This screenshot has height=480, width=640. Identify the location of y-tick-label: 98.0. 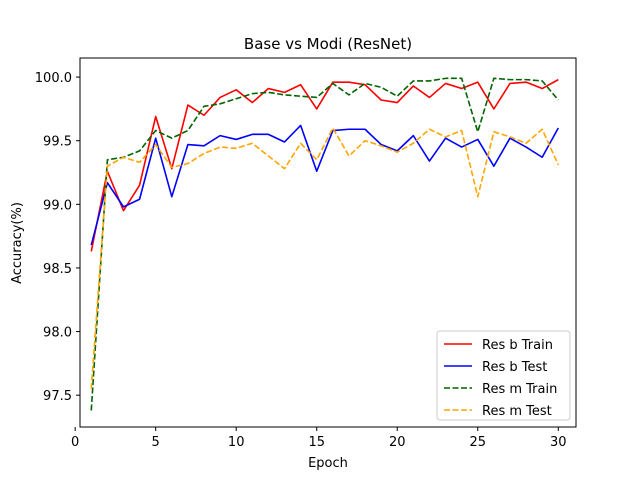
(57, 333).